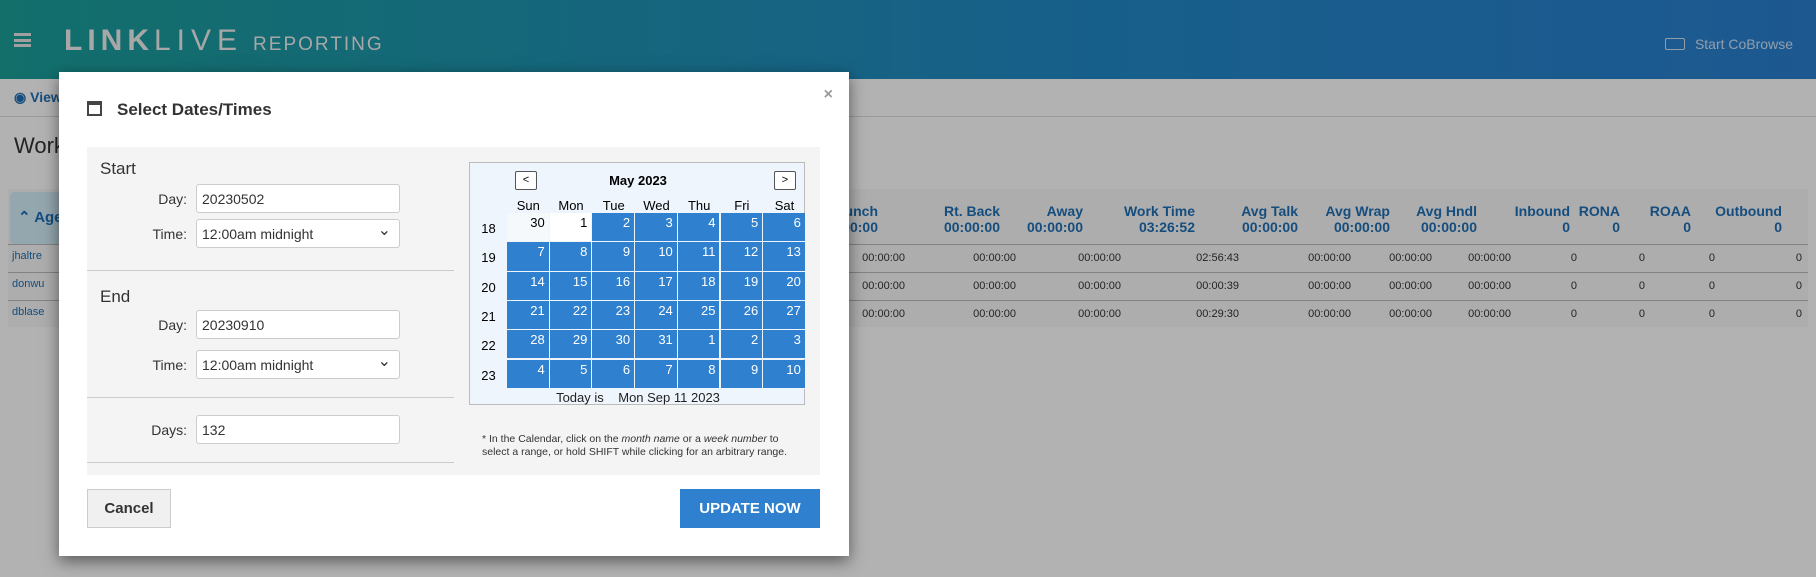  What do you see at coordinates (656, 345) in the screenshot?
I see `calendar-day: 31` at bounding box center [656, 345].